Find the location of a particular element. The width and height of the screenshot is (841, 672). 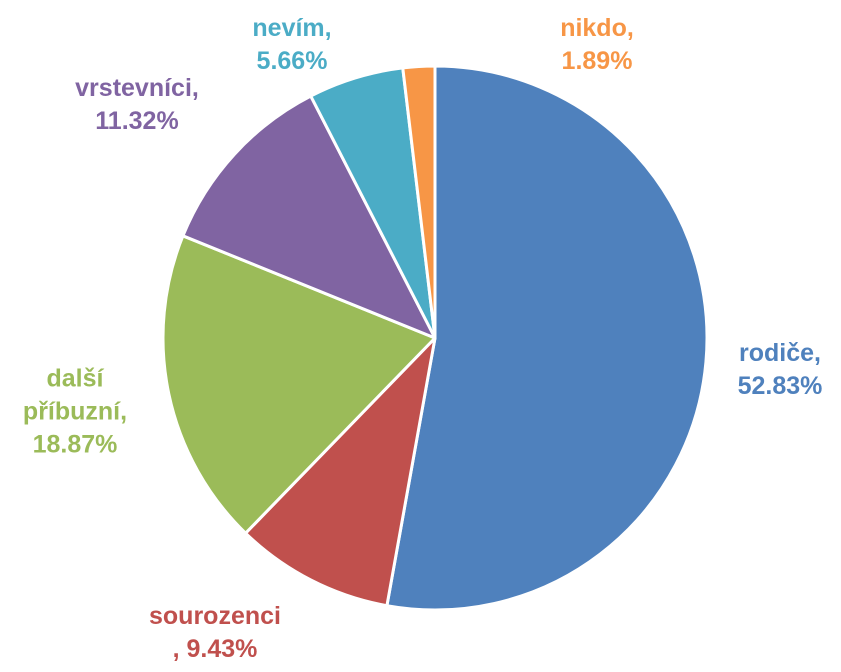

value-label: 52.83% is located at coordinates (780, 386).